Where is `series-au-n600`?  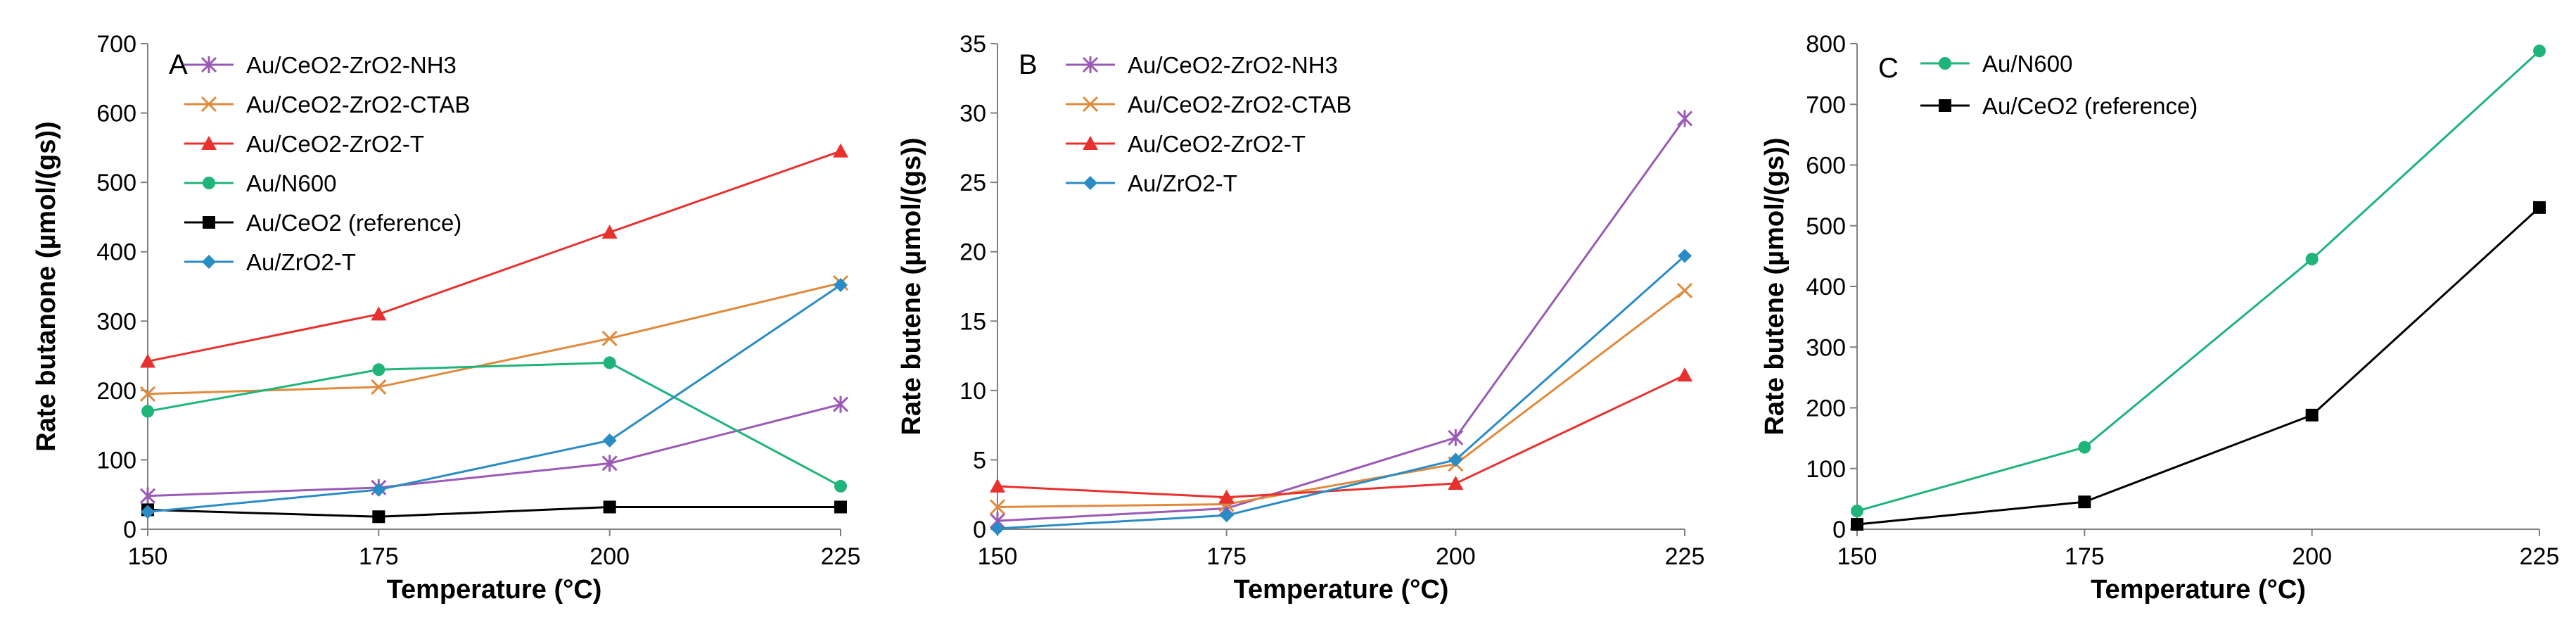 series-au-n600 is located at coordinates (494, 425).